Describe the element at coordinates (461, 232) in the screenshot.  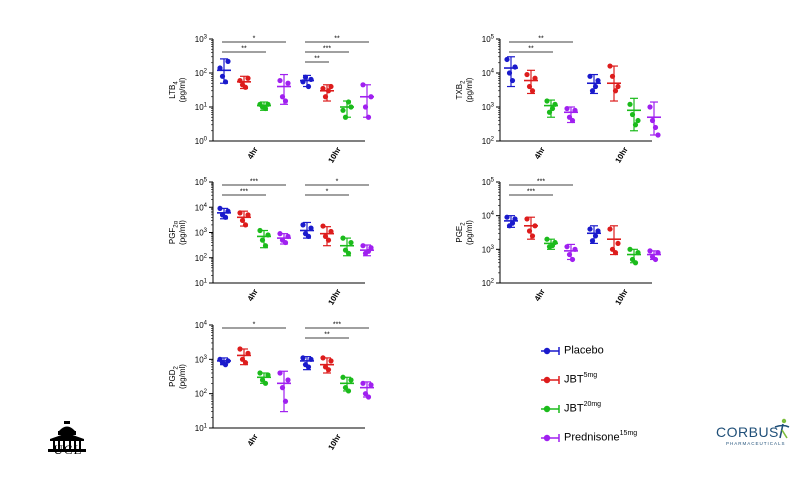
I see `y-axis-title: PGE2` at that location.